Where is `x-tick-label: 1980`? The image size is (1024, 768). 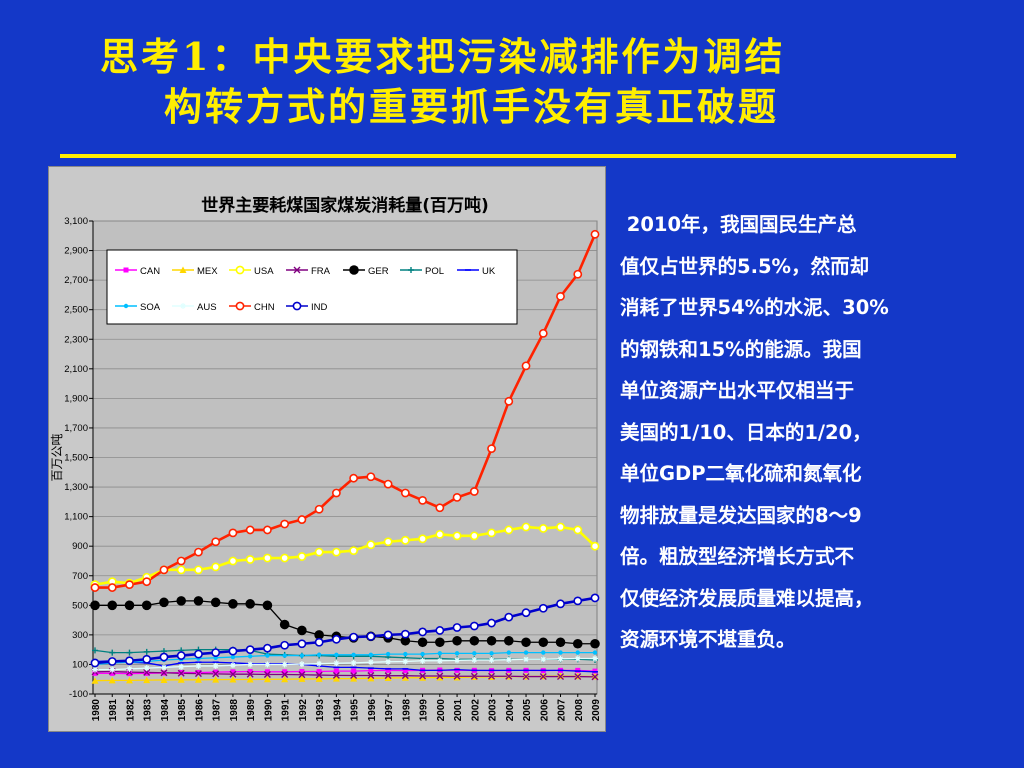 x-tick-label: 1980 is located at coordinates (96, 710).